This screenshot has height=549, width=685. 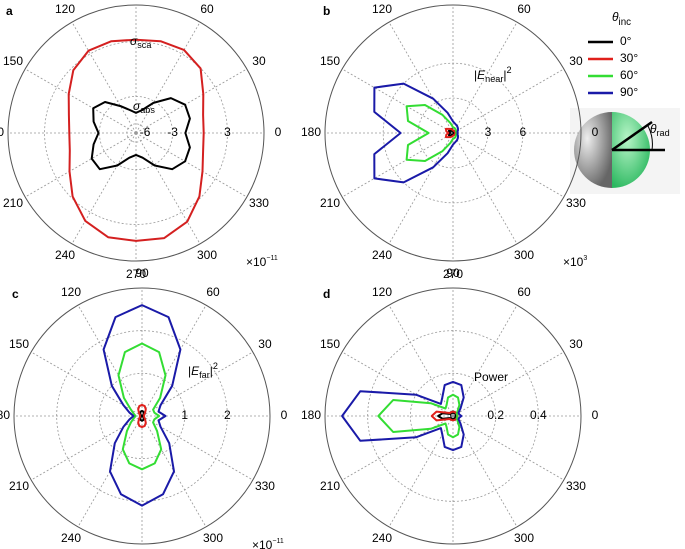 What do you see at coordinates (277, 541) in the screenshot?
I see `label-part: −11` at bounding box center [277, 541].